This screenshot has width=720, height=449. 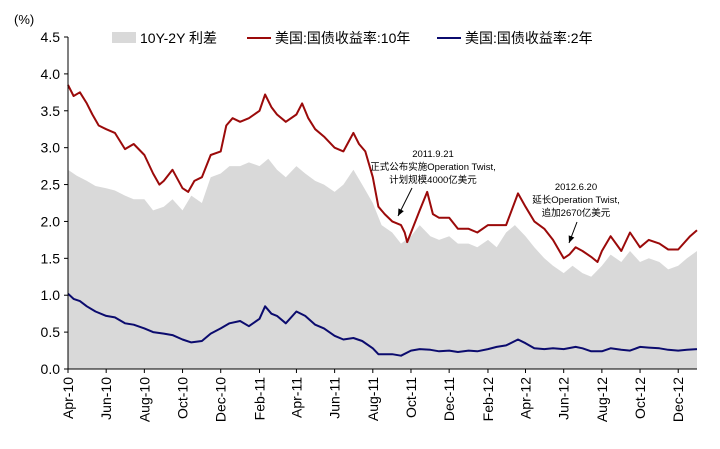 I want to click on x-tick-label: Dec-12, so click(x=678, y=399).